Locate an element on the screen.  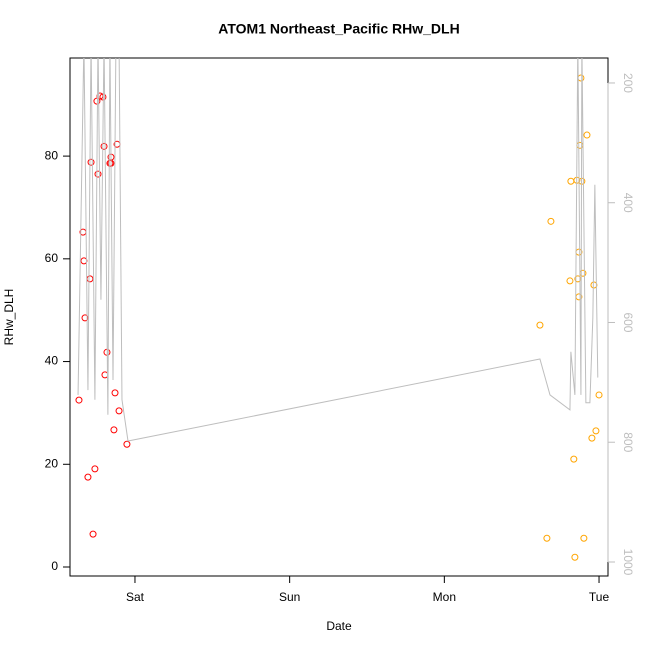
y-tick-label: 20 is located at coordinates (52, 463).